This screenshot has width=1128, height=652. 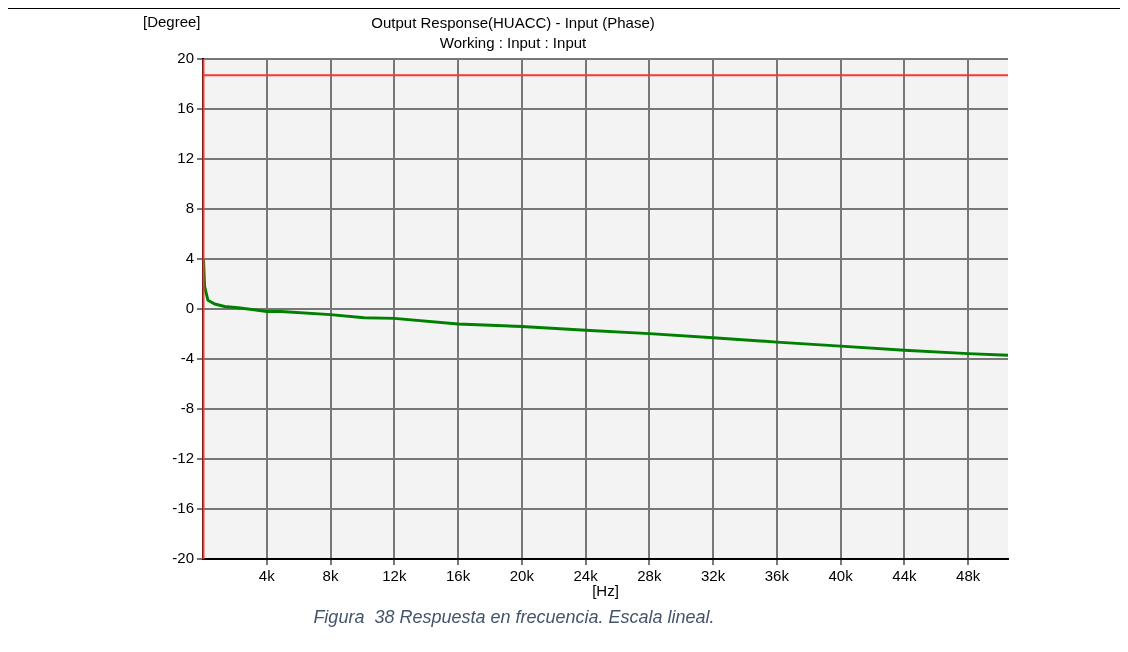 I want to click on x-tick-label: 20k, so click(x=522, y=576).